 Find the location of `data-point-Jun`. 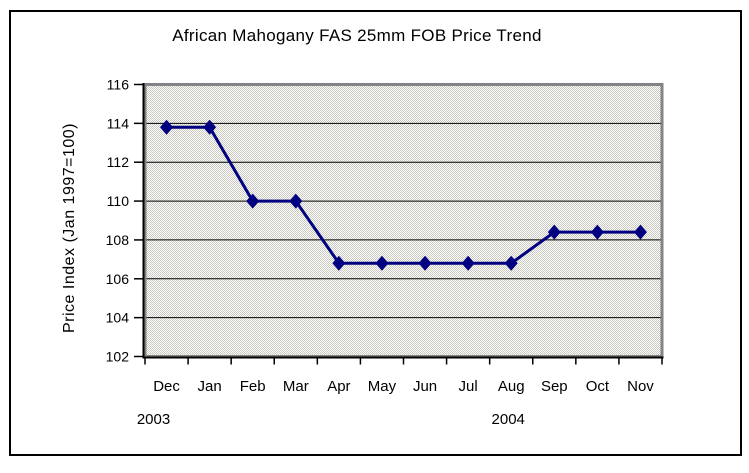

data-point-Jun is located at coordinates (425, 263).